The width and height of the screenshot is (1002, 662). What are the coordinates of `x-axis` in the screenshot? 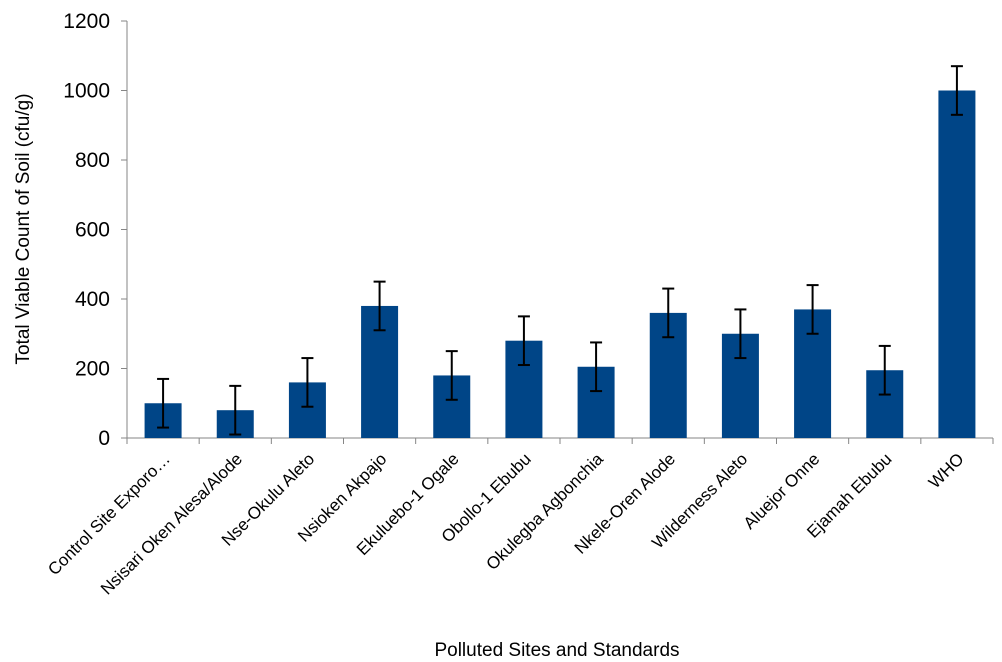 It's located at (560, 440).